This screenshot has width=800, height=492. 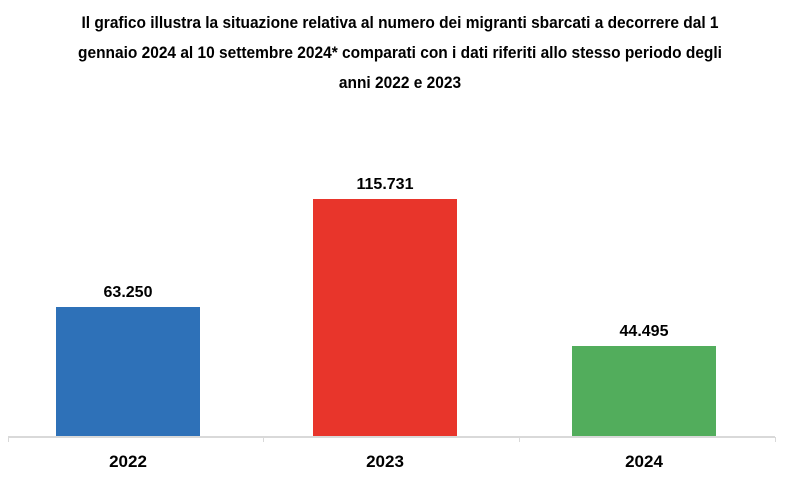 What do you see at coordinates (385, 318) in the screenshot?
I see `bar-2023` at bounding box center [385, 318].